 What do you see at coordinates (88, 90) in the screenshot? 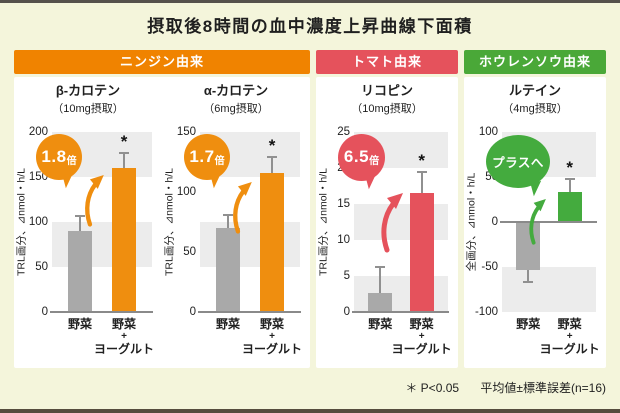
I see `chart-title-beta-carotene: β-カロテン` at bounding box center [88, 90].